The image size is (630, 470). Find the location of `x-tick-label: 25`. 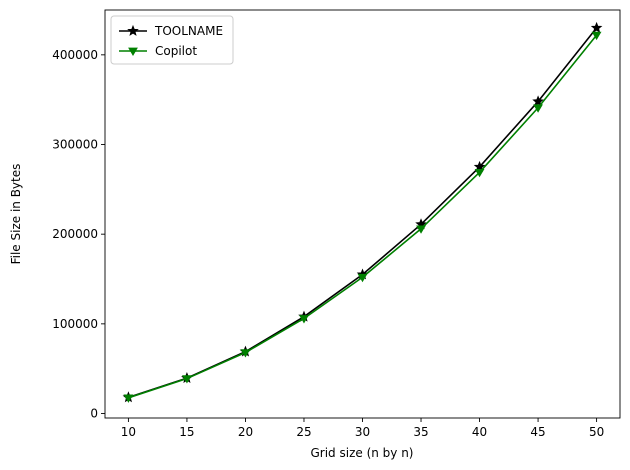

x-tick-label: 25 is located at coordinates (303, 432).